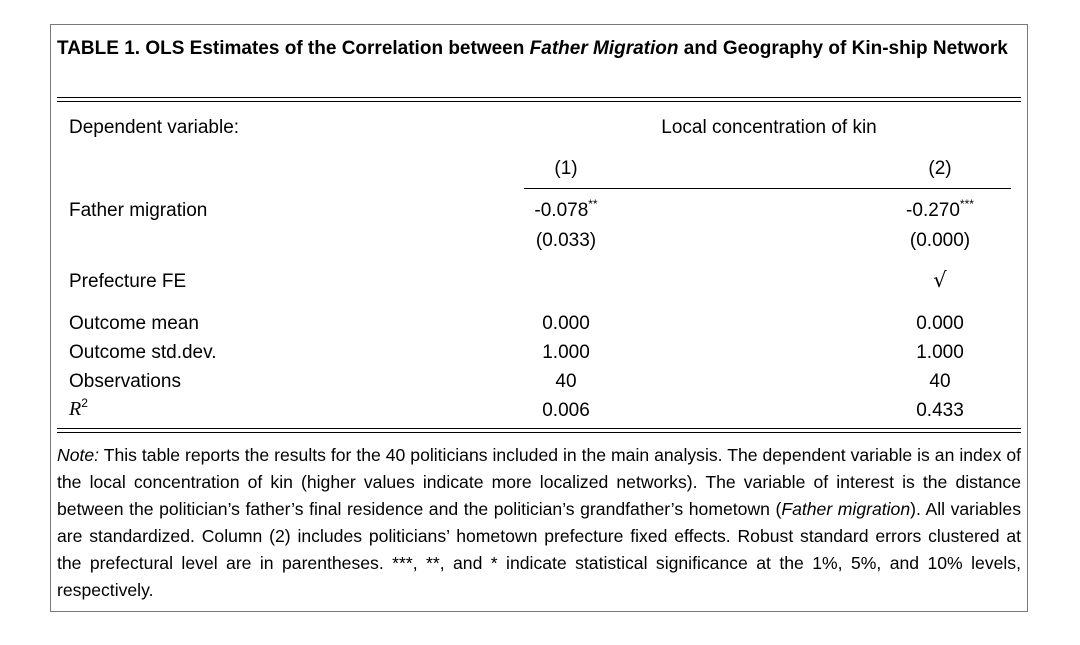 This screenshot has width=1080, height=645. I want to click on row-label-r-squared: R2, so click(78, 408).